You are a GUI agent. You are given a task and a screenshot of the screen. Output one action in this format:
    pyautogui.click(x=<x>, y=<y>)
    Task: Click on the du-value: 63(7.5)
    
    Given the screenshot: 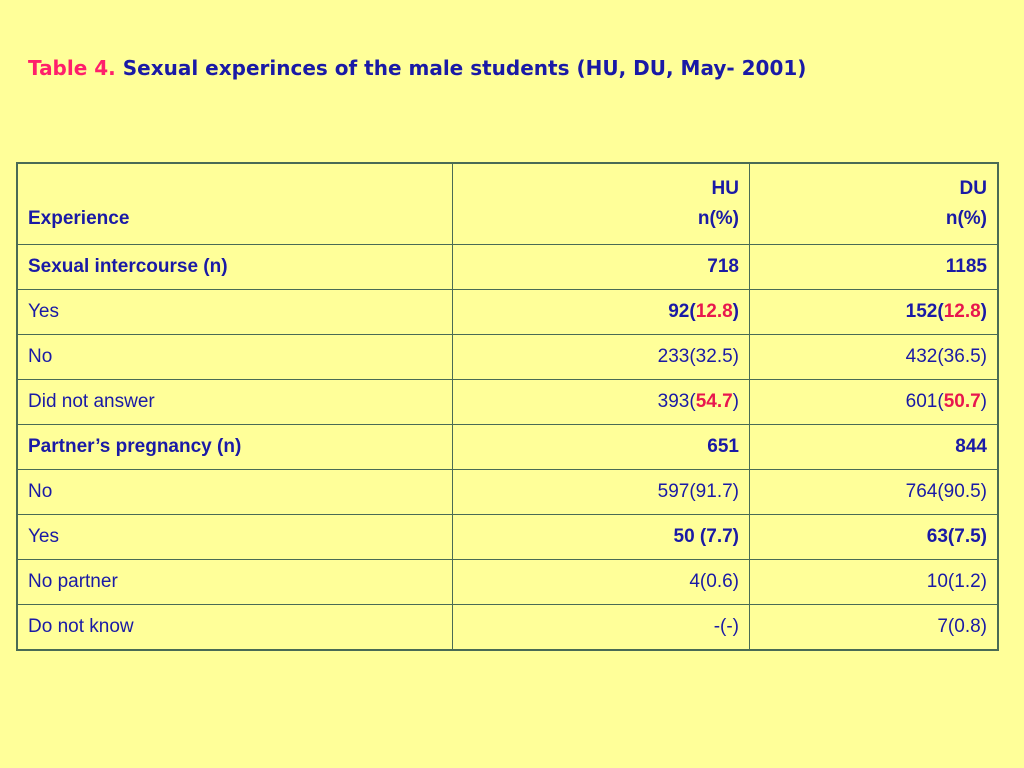 What is the action you would take?
    pyautogui.click(x=874, y=537)
    